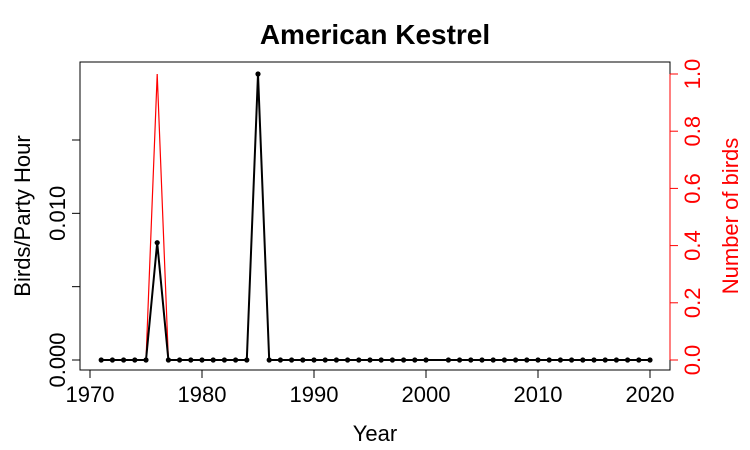 The image size is (750, 450). What do you see at coordinates (692, 360) in the screenshot?
I see `y-right-tick-label: 0.0` at bounding box center [692, 360].